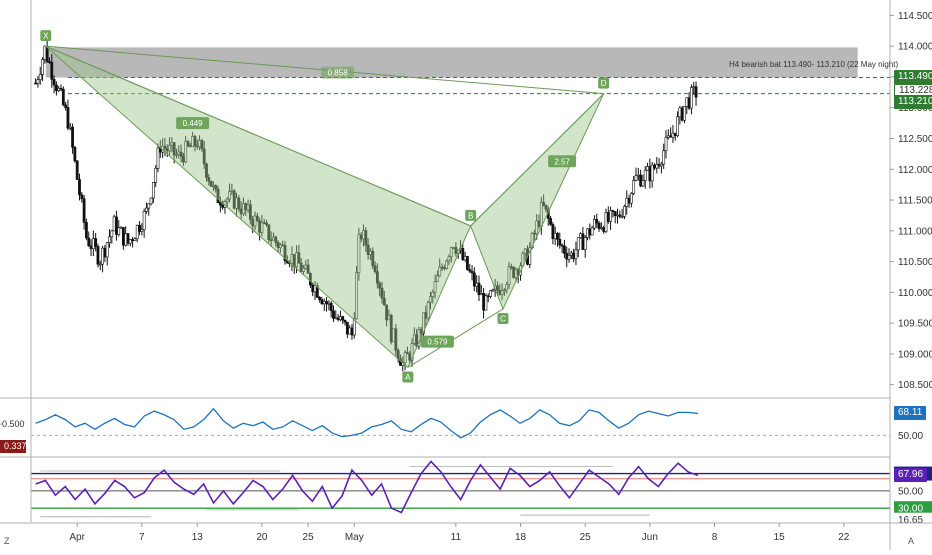 The image size is (932, 555). Describe the element at coordinates (910, 413) in the screenshot. I see `rsi-value-tag: 68.11` at that location.